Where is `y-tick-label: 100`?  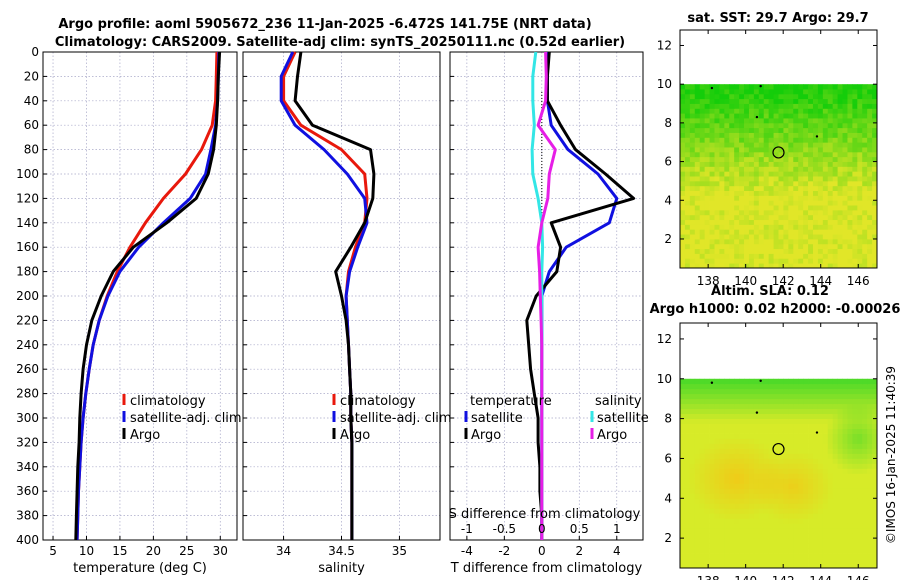
y-tick-label: 100 is located at coordinates (27, 174).